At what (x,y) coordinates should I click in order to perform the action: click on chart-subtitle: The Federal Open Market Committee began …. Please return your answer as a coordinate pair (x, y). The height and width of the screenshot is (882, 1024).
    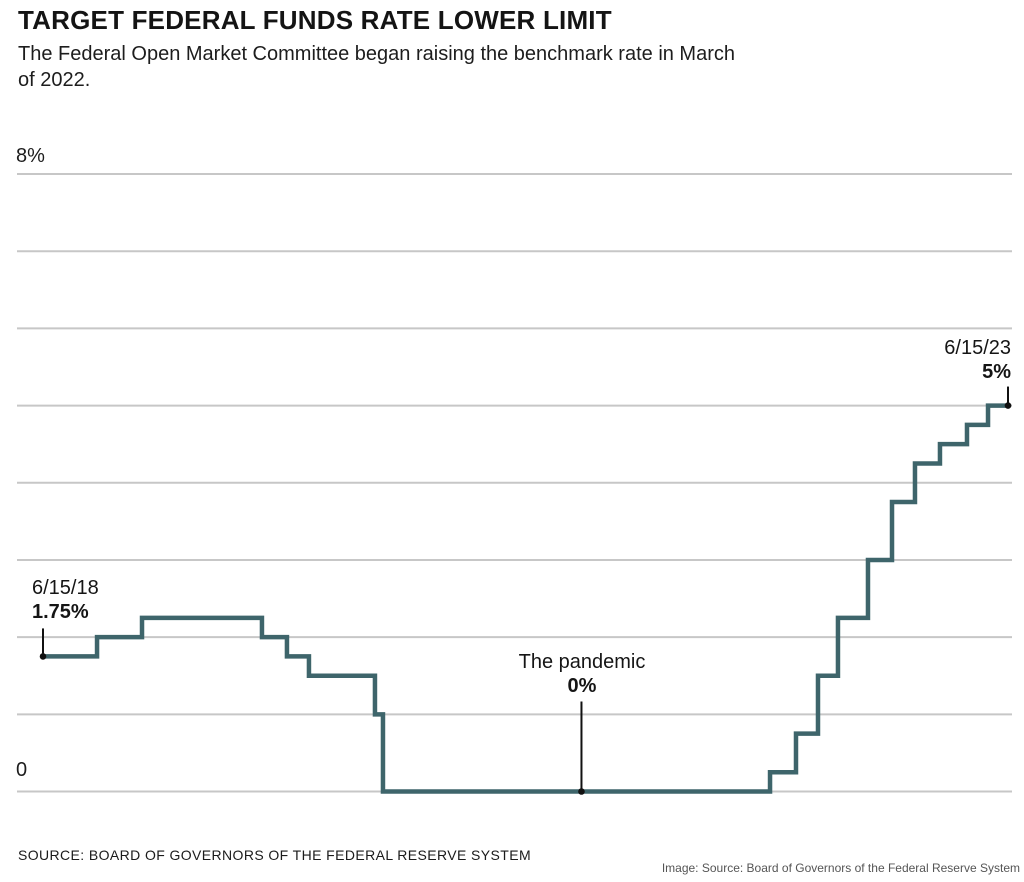
    Looking at the image, I should click on (376, 67).